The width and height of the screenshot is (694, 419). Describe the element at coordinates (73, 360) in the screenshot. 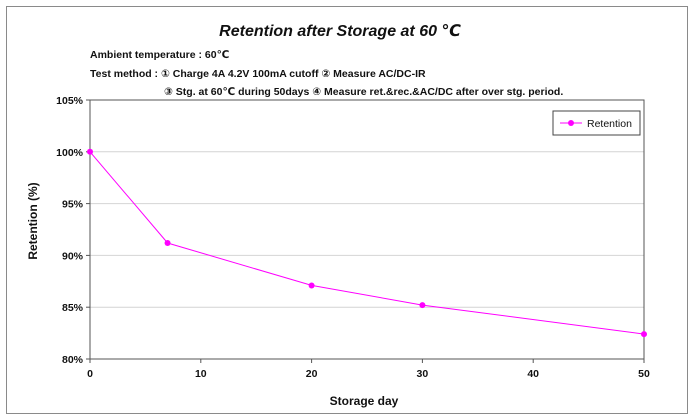

I see `y-tick-label-80: 80%` at that location.